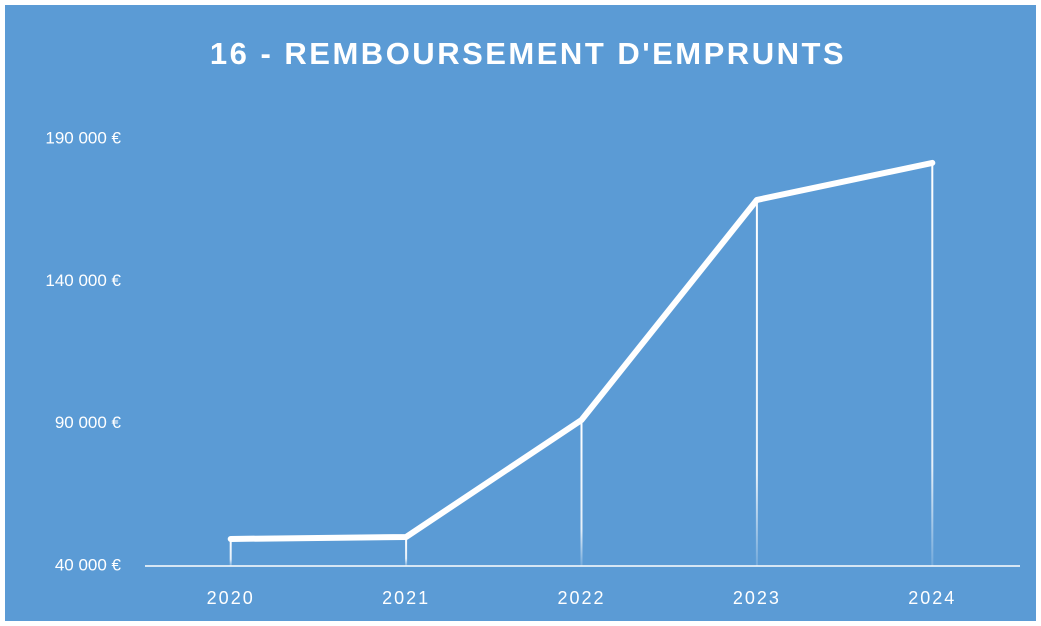  Describe the element at coordinates (581, 598) in the screenshot. I see `x-tick-label: 2022` at that location.